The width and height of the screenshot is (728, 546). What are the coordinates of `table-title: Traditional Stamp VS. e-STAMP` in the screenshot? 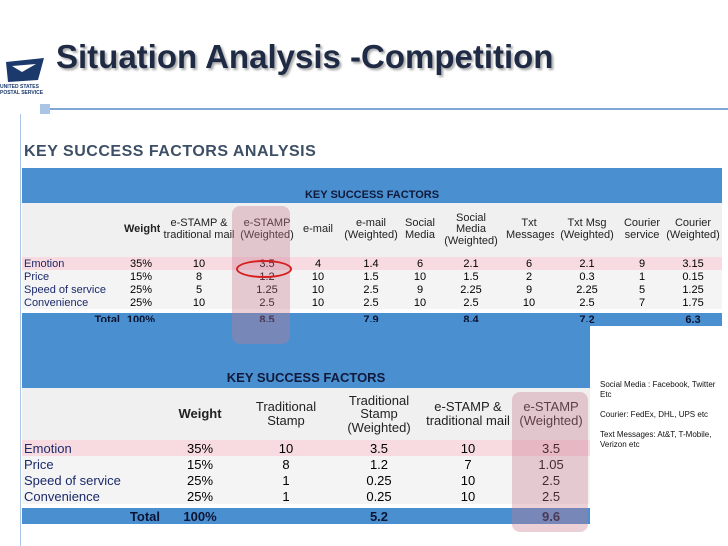 It's located at (306, 344).